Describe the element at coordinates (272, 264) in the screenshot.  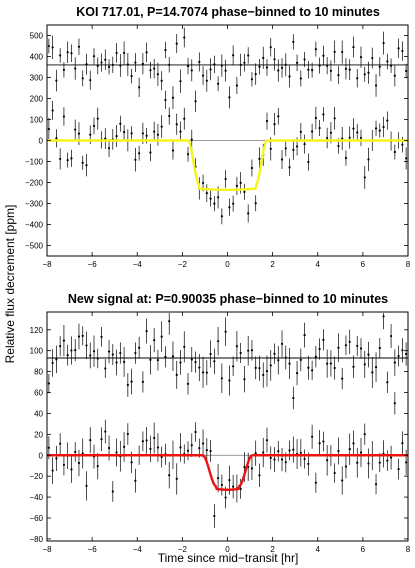
I see `x-tick-label: 2` at that location.